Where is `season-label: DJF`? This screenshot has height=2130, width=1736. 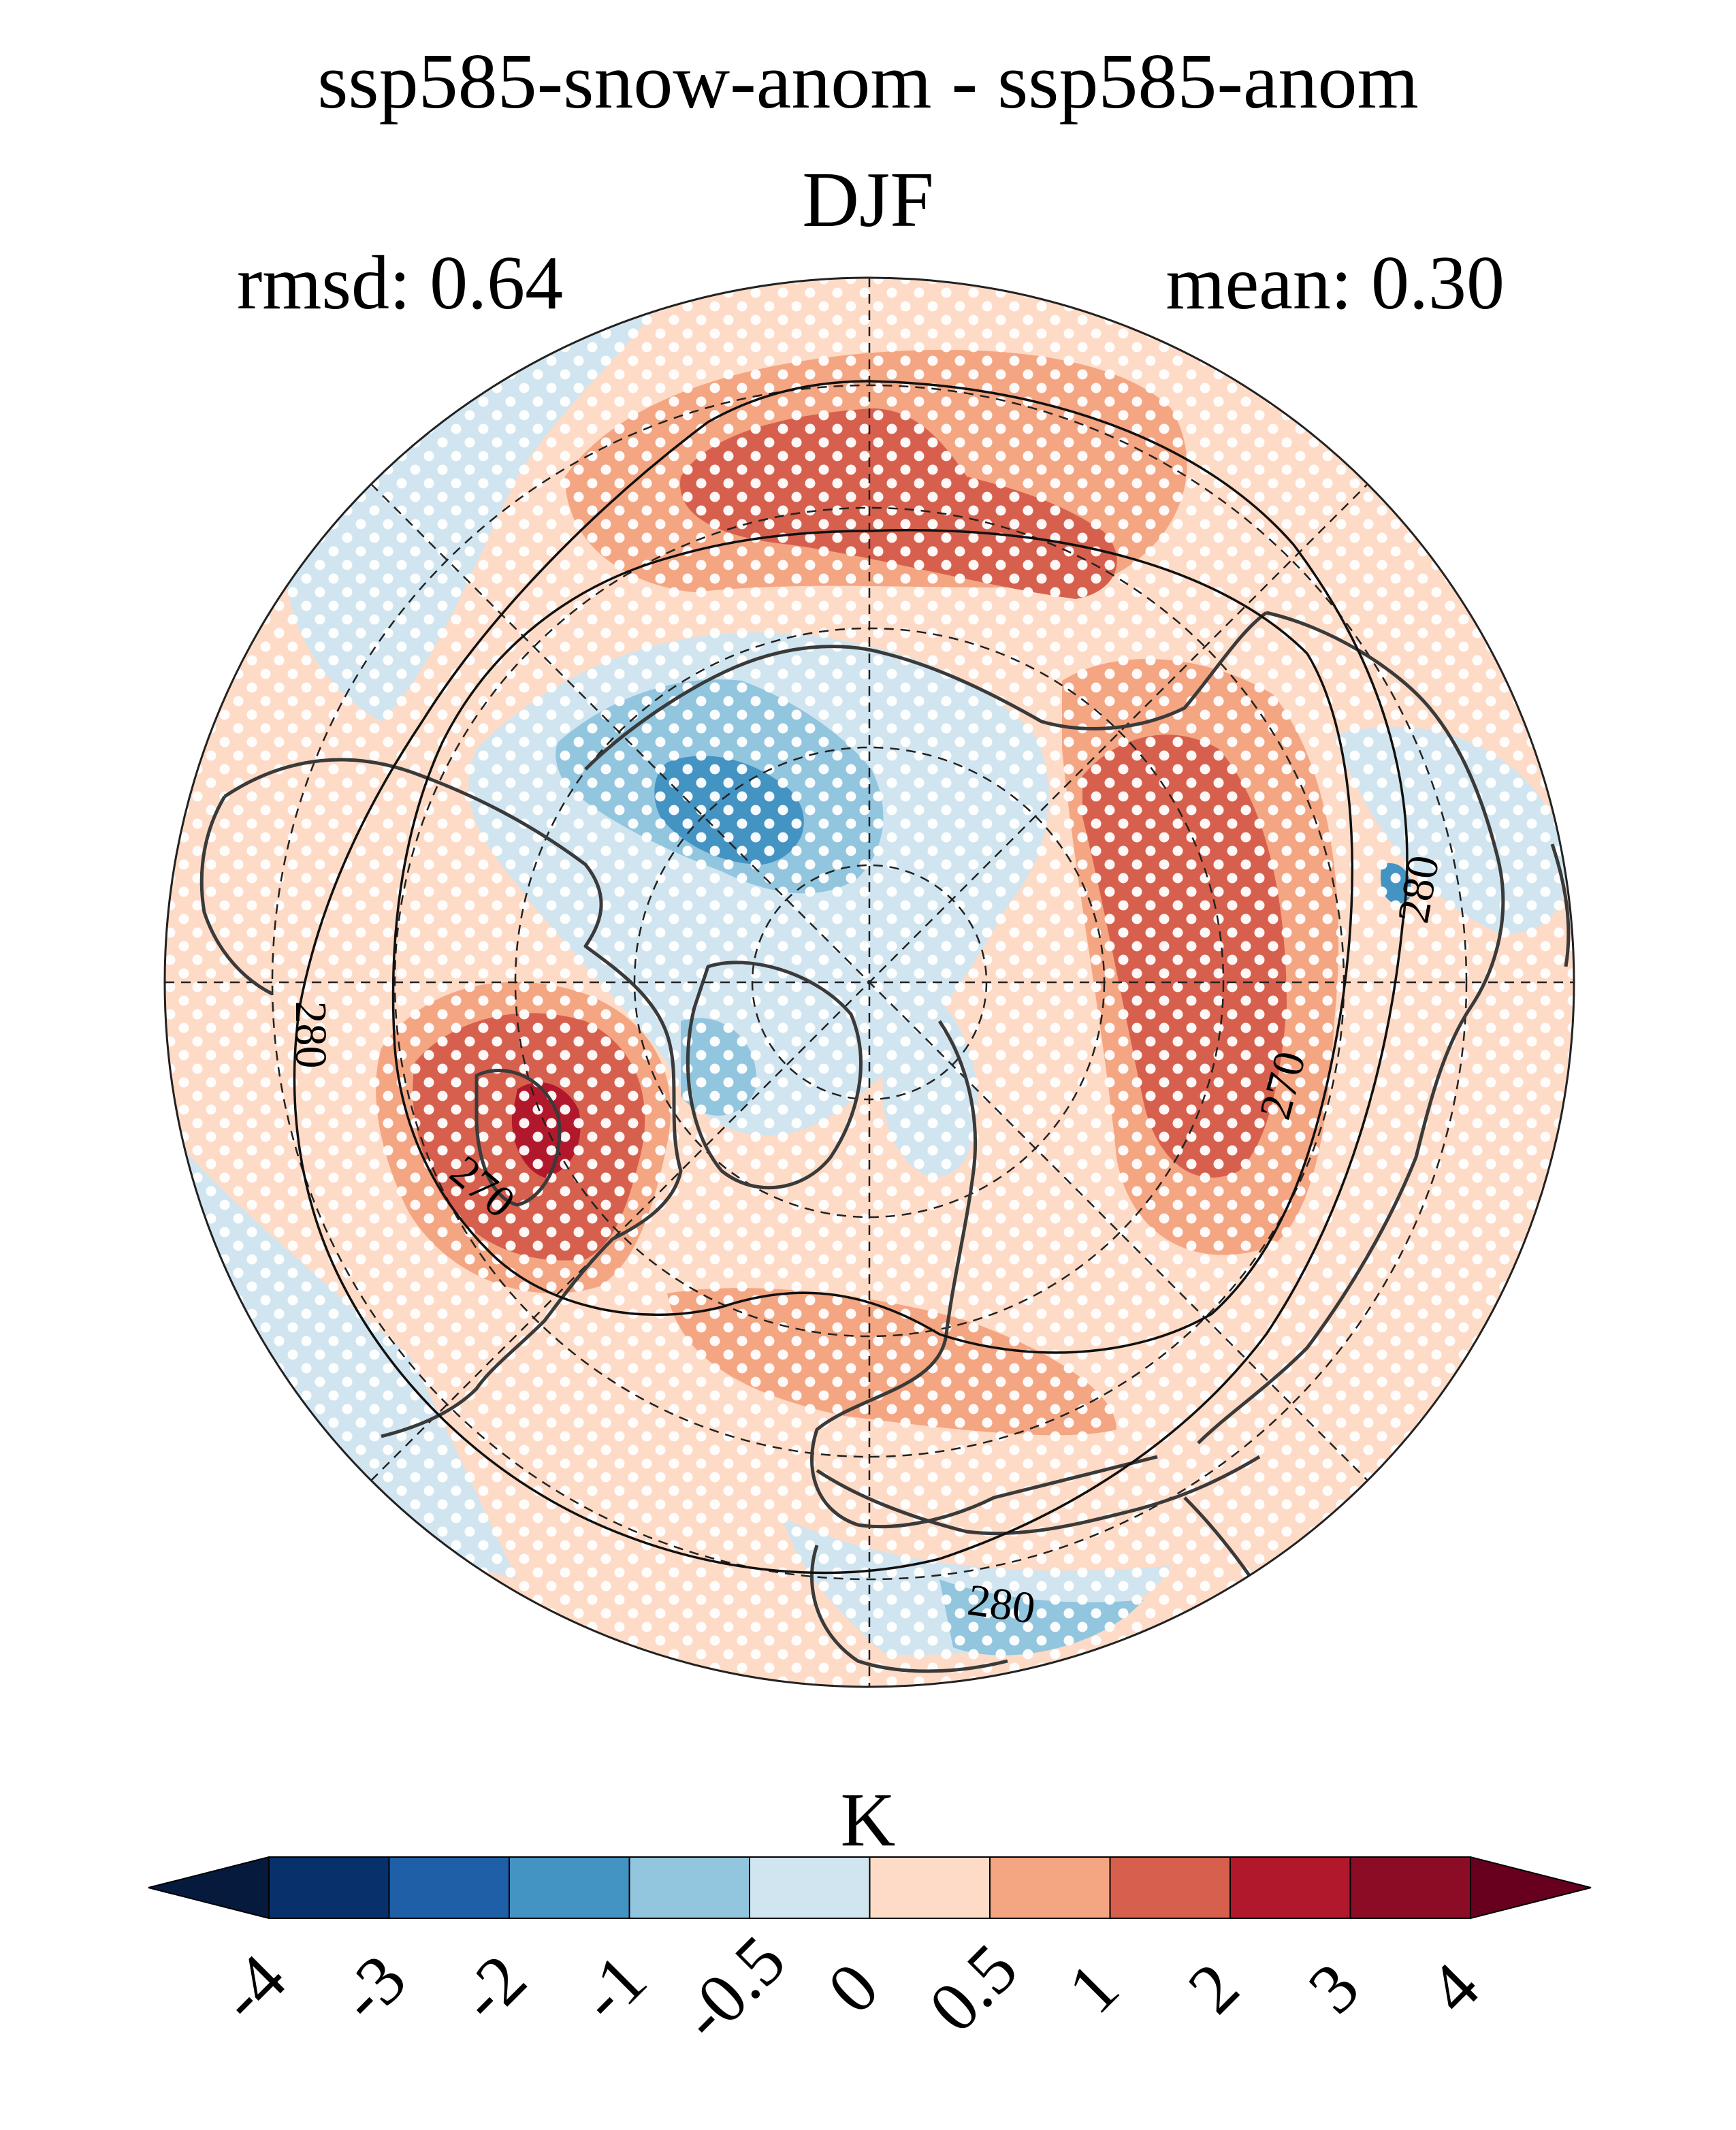
season-label: DJF is located at coordinates (868, 200).